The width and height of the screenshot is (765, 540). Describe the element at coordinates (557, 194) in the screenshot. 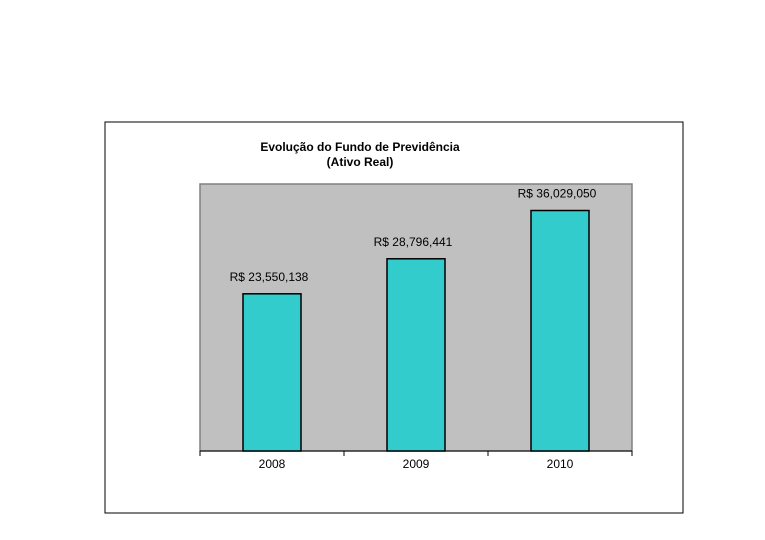

I see `data-label: R$ 36,029,050` at that location.